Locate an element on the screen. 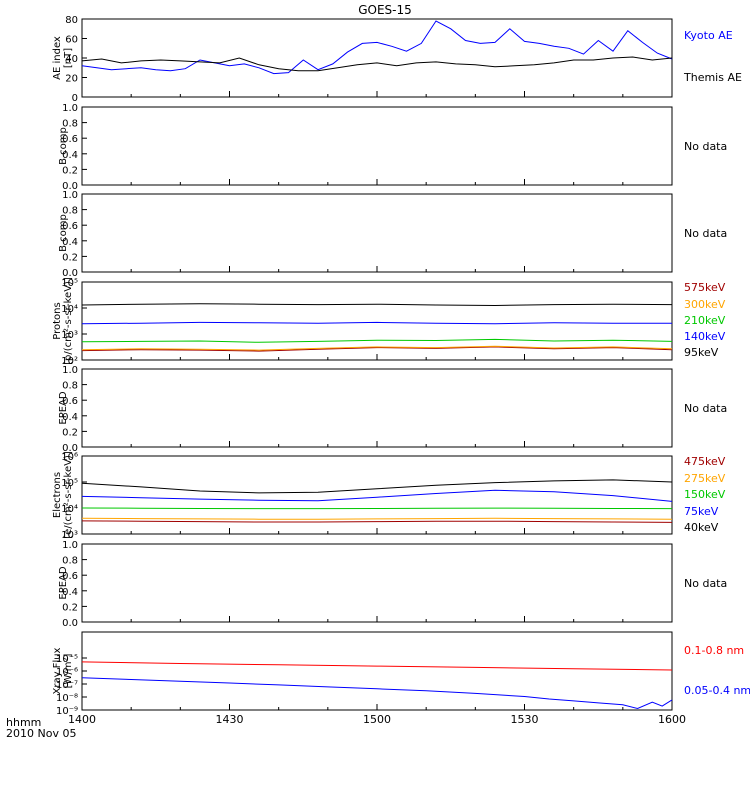 The height and width of the screenshot is (800, 750). series-line-kyoto-ae is located at coordinates (377, 47).